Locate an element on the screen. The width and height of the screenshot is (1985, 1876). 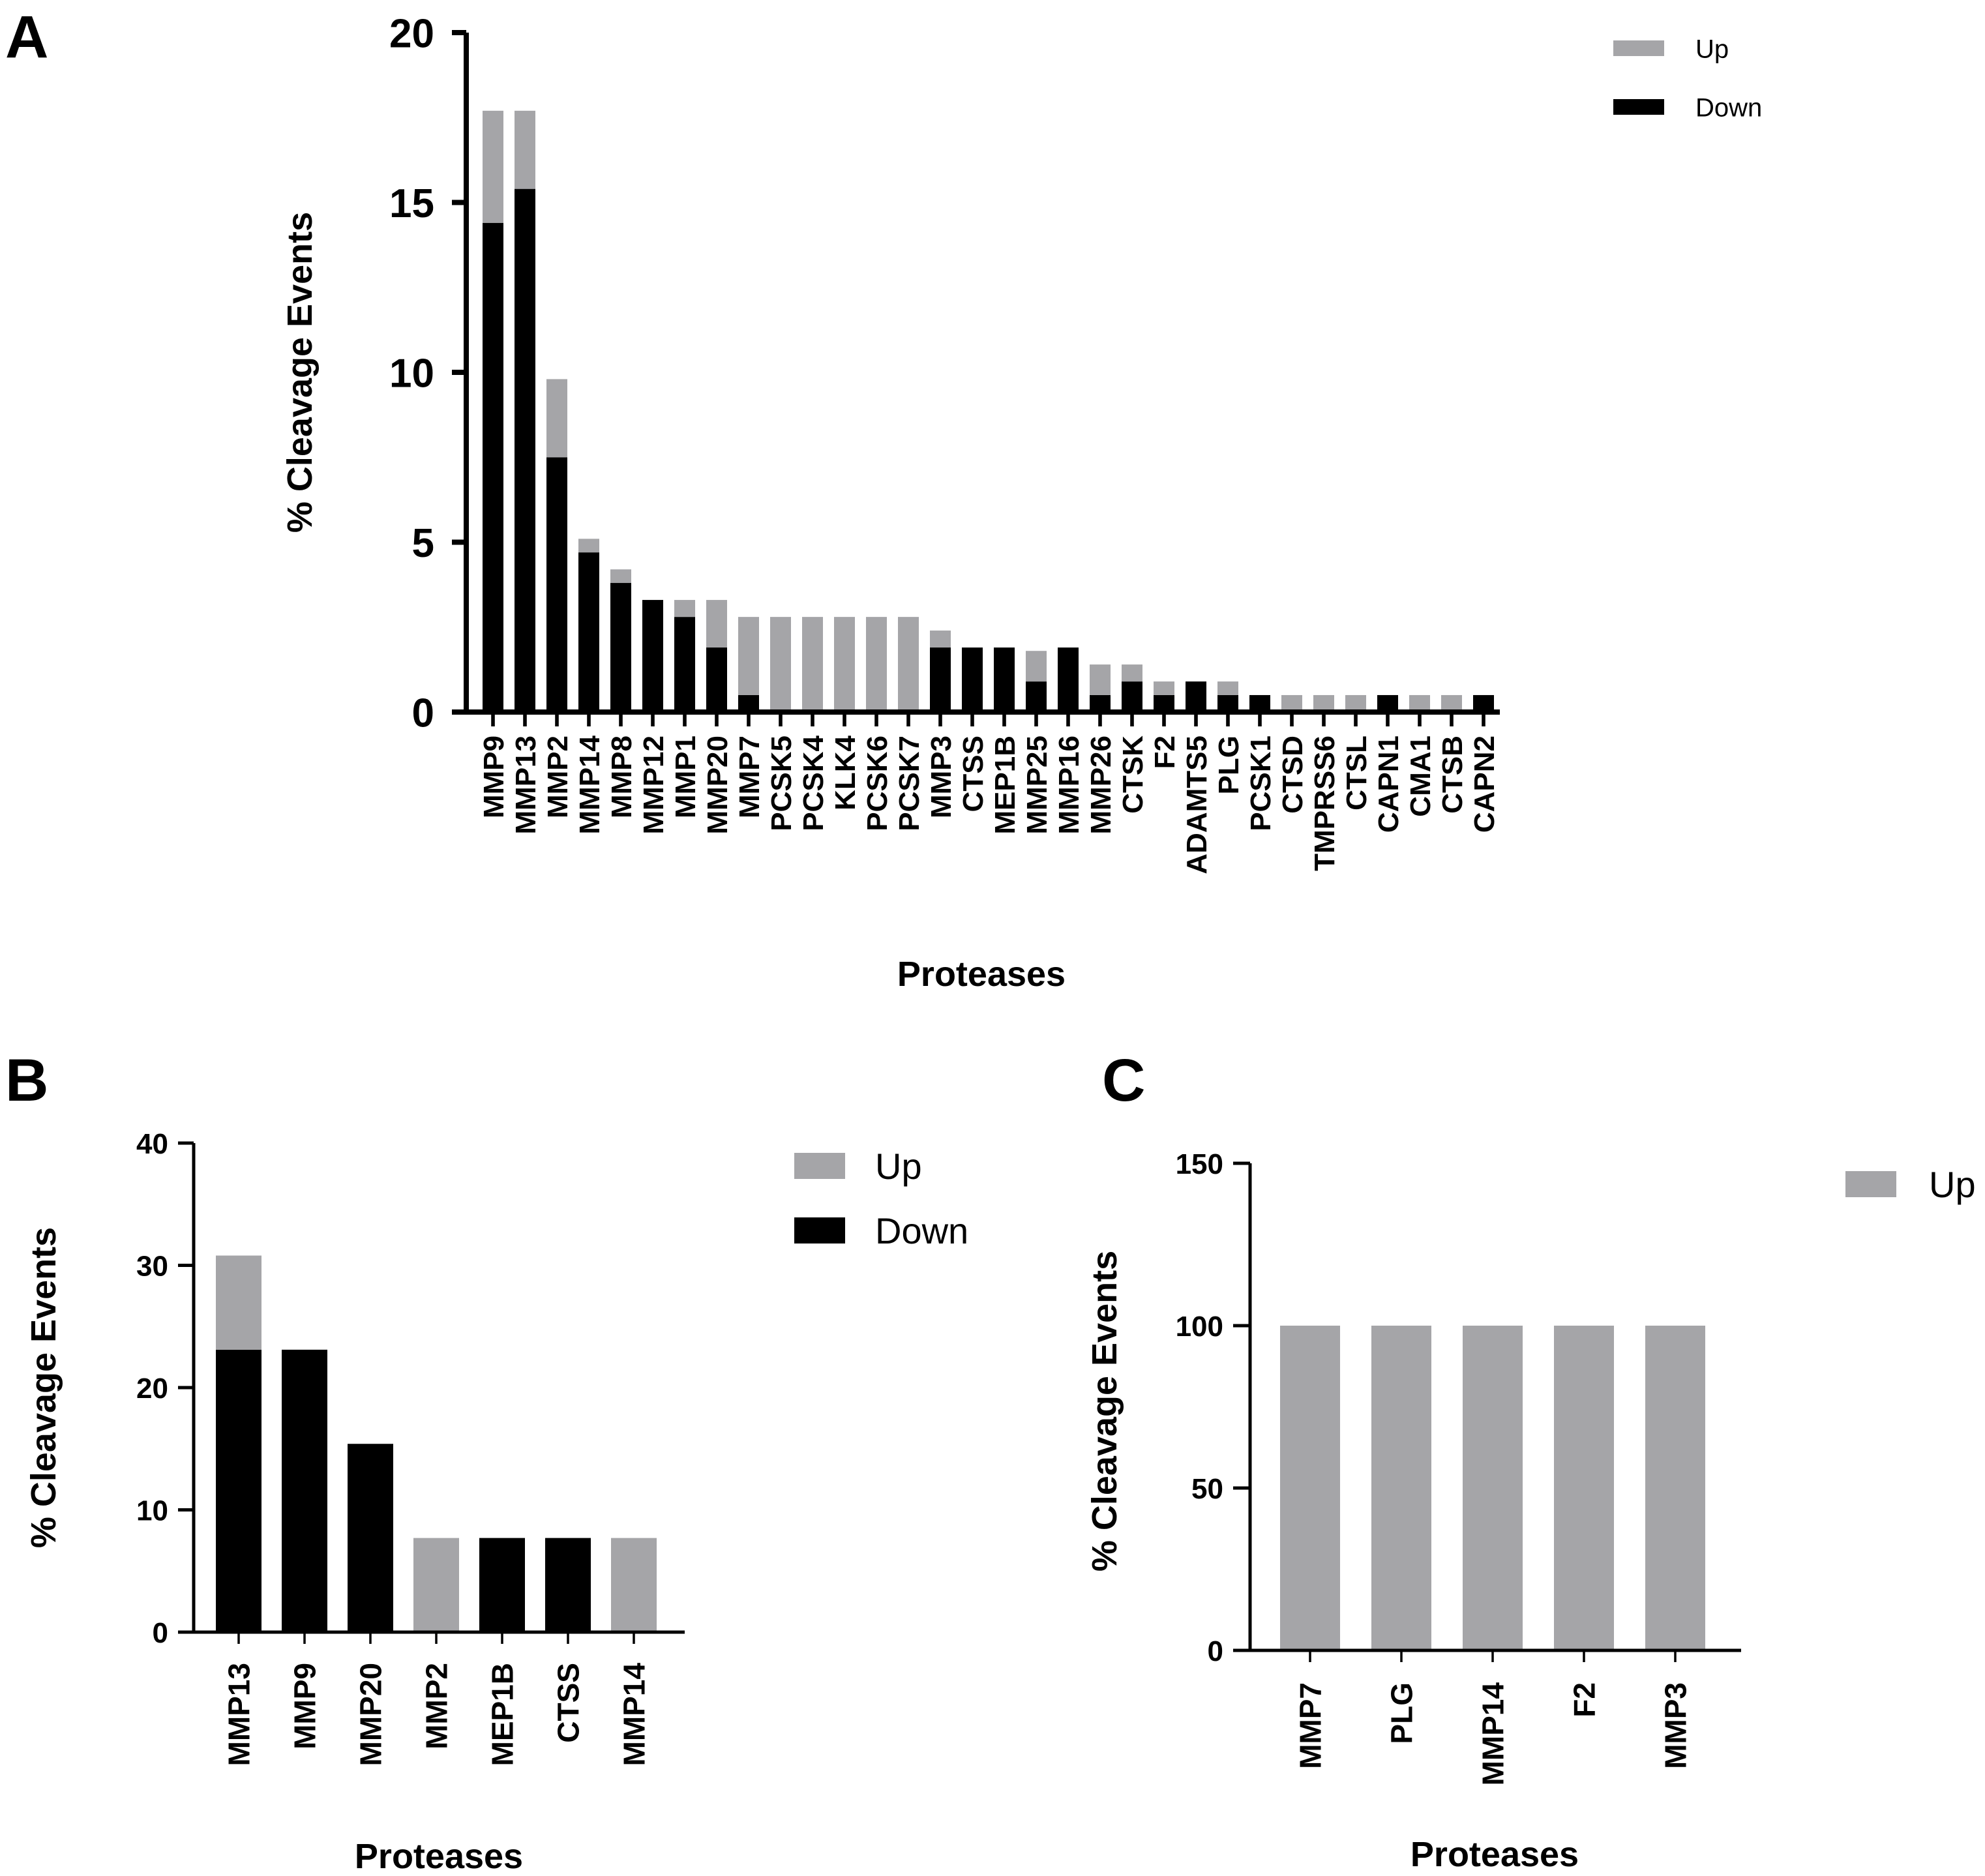
bar-up-pcsk7 is located at coordinates (908, 664).